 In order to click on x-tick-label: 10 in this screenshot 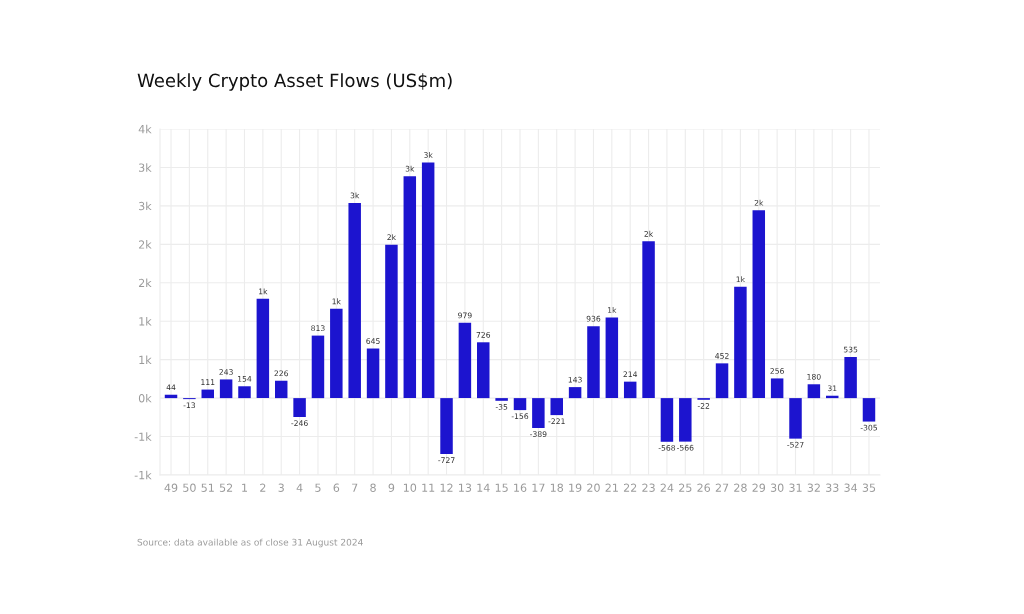, I will do `click(410, 487)`.